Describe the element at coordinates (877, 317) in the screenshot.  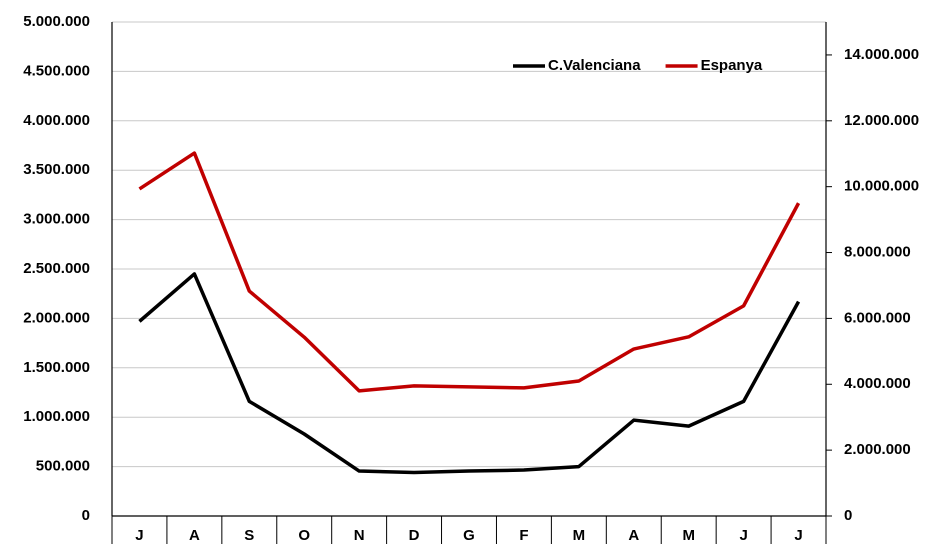
I see `y2-tick-label: 6.000.000` at that location.